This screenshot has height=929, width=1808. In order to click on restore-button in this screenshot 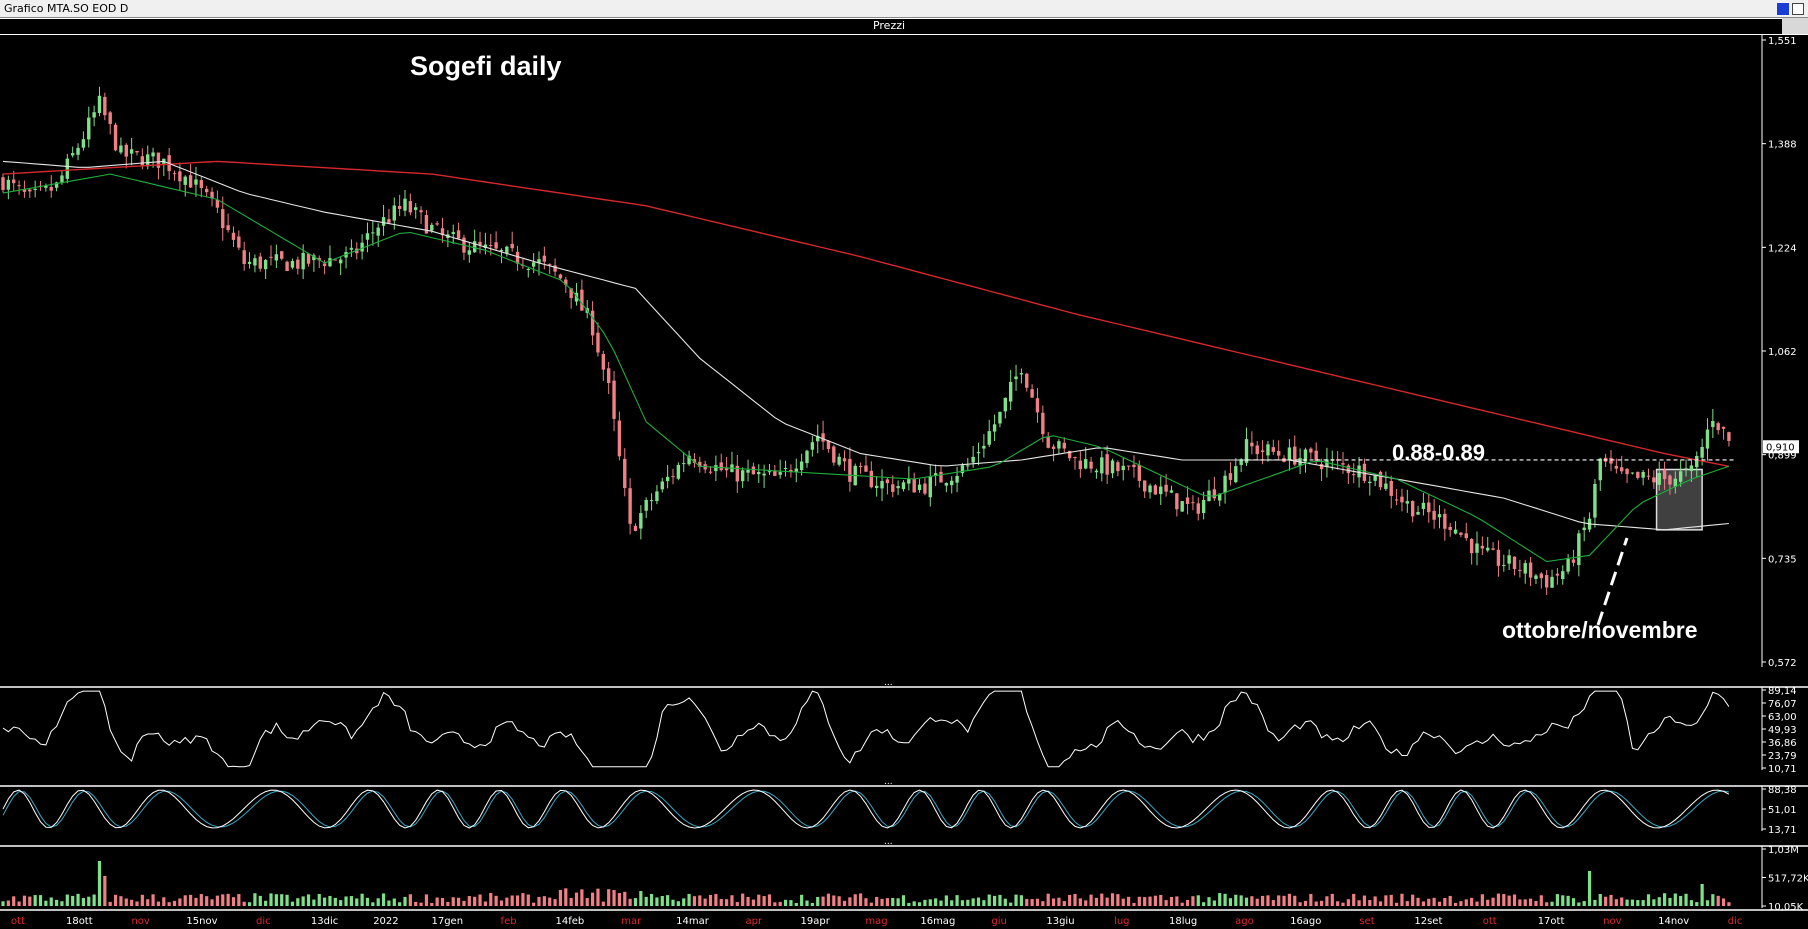, I will do `click(1798, 9)`.